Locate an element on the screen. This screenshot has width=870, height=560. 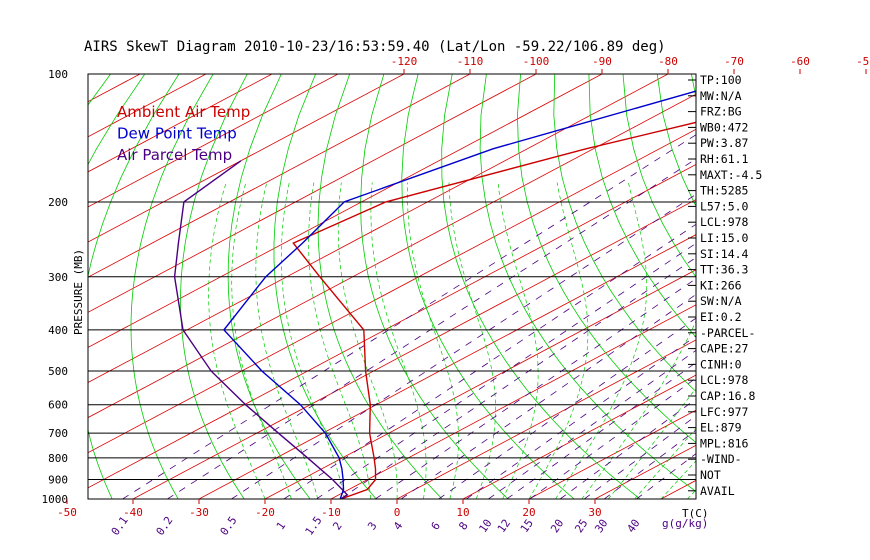
index-value: CAPE:27 is located at coordinates (724, 349).